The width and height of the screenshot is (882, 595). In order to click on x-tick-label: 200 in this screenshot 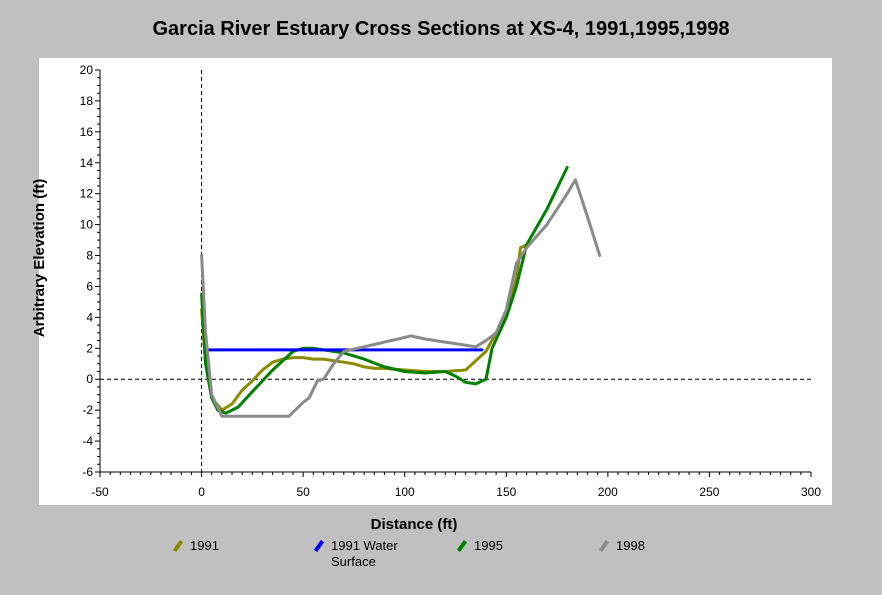, I will do `click(608, 492)`.